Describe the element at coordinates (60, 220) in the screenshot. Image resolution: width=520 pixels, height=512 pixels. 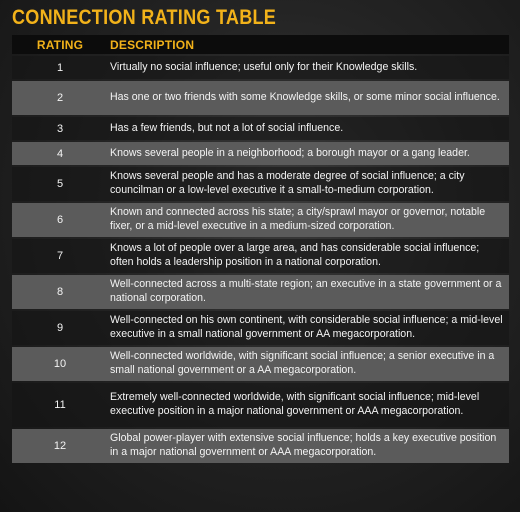
I see `rating-cell: 6` at that location.